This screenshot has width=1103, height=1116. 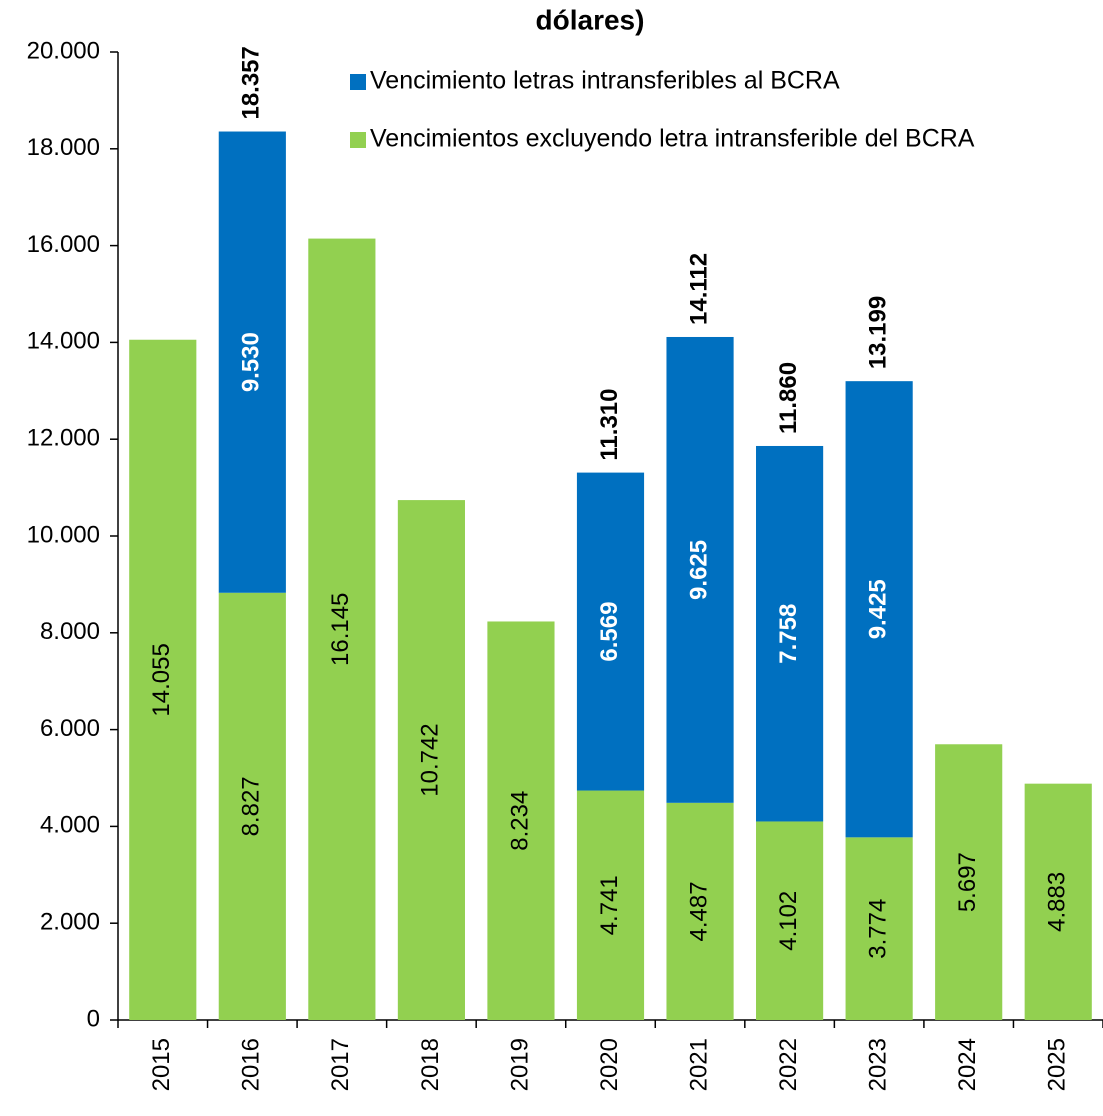 What do you see at coordinates (877, 332) in the screenshot?
I see `total-label: 13.199` at bounding box center [877, 332].